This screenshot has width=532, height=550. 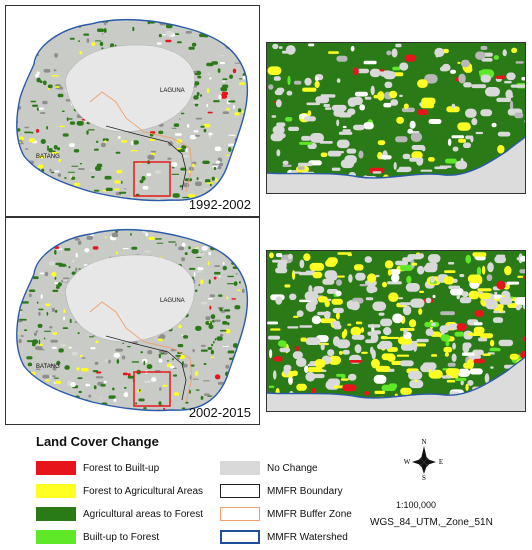 What do you see at coordinates (281, 491) in the screenshot?
I see `legend-item-mmfr-boundary: MMFR Boundary` at bounding box center [281, 491].